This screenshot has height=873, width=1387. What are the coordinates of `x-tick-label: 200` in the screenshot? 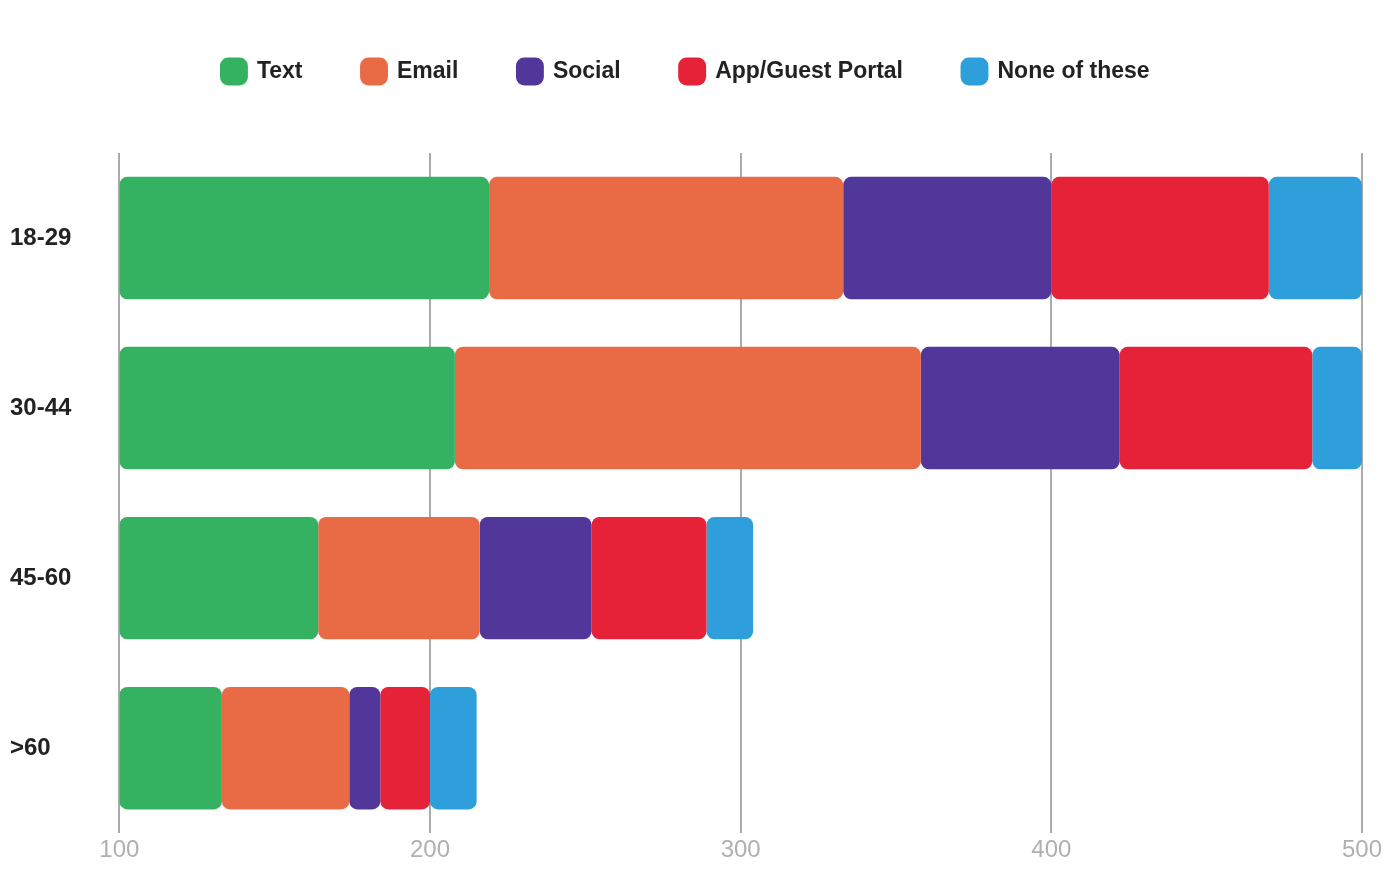 It's located at (430, 849).